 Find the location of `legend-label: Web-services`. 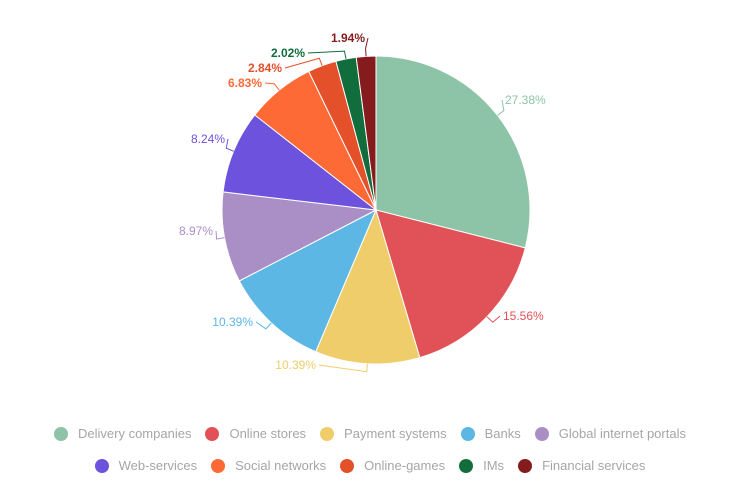

legend-label: Web-services is located at coordinates (158, 465).